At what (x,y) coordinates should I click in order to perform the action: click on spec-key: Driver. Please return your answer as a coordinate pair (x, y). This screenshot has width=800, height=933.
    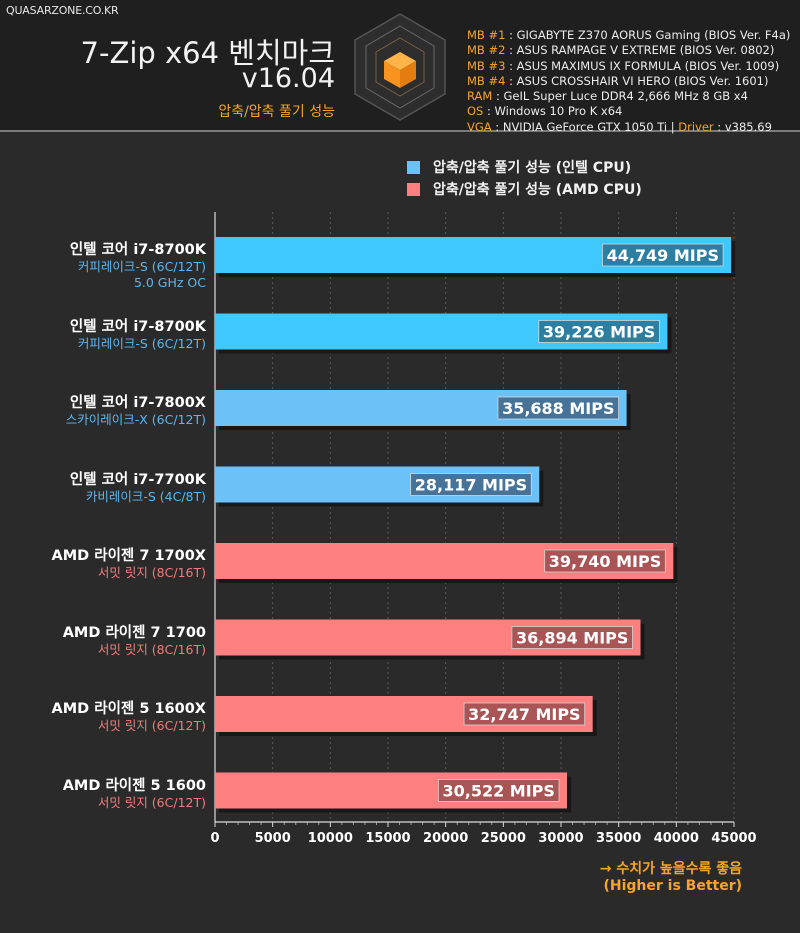
    Looking at the image, I should click on (696, 126).